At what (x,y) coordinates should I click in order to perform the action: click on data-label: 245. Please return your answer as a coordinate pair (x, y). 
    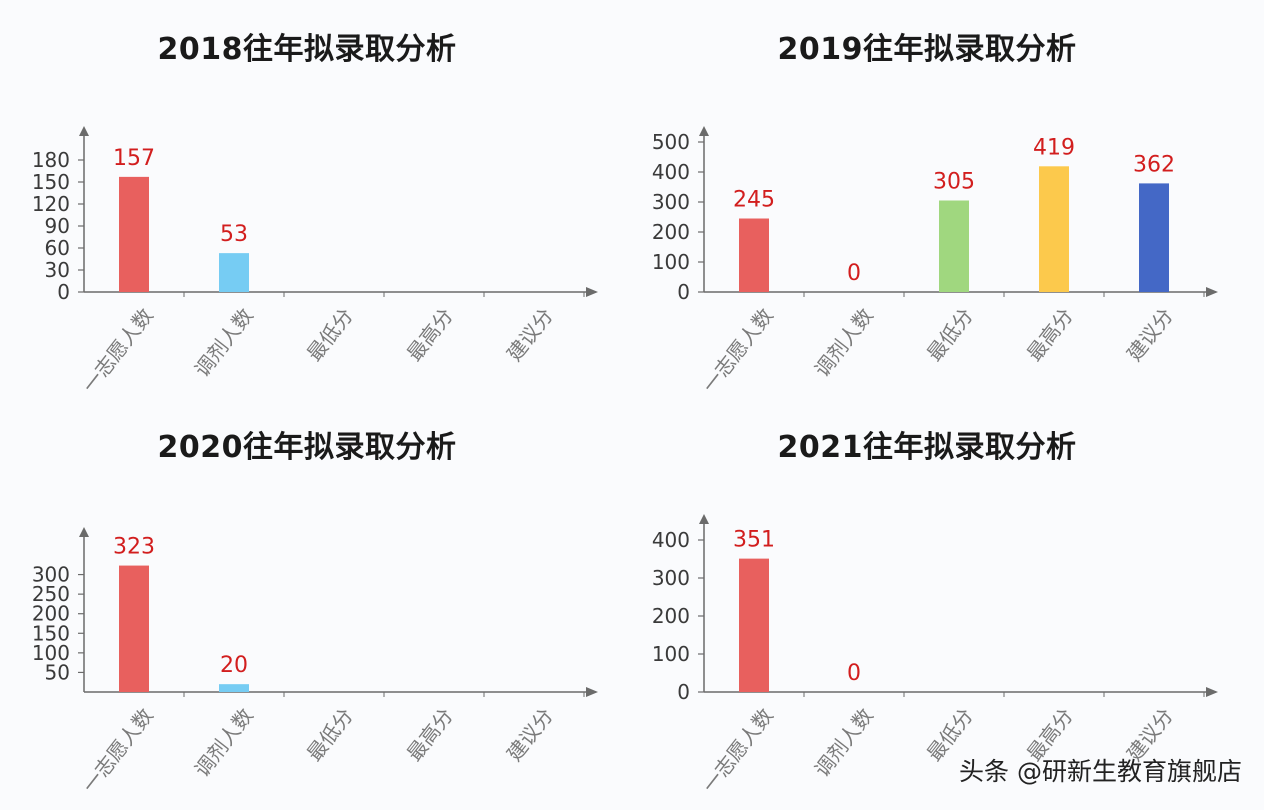
    Looking at the image, I should click on (754, 200).